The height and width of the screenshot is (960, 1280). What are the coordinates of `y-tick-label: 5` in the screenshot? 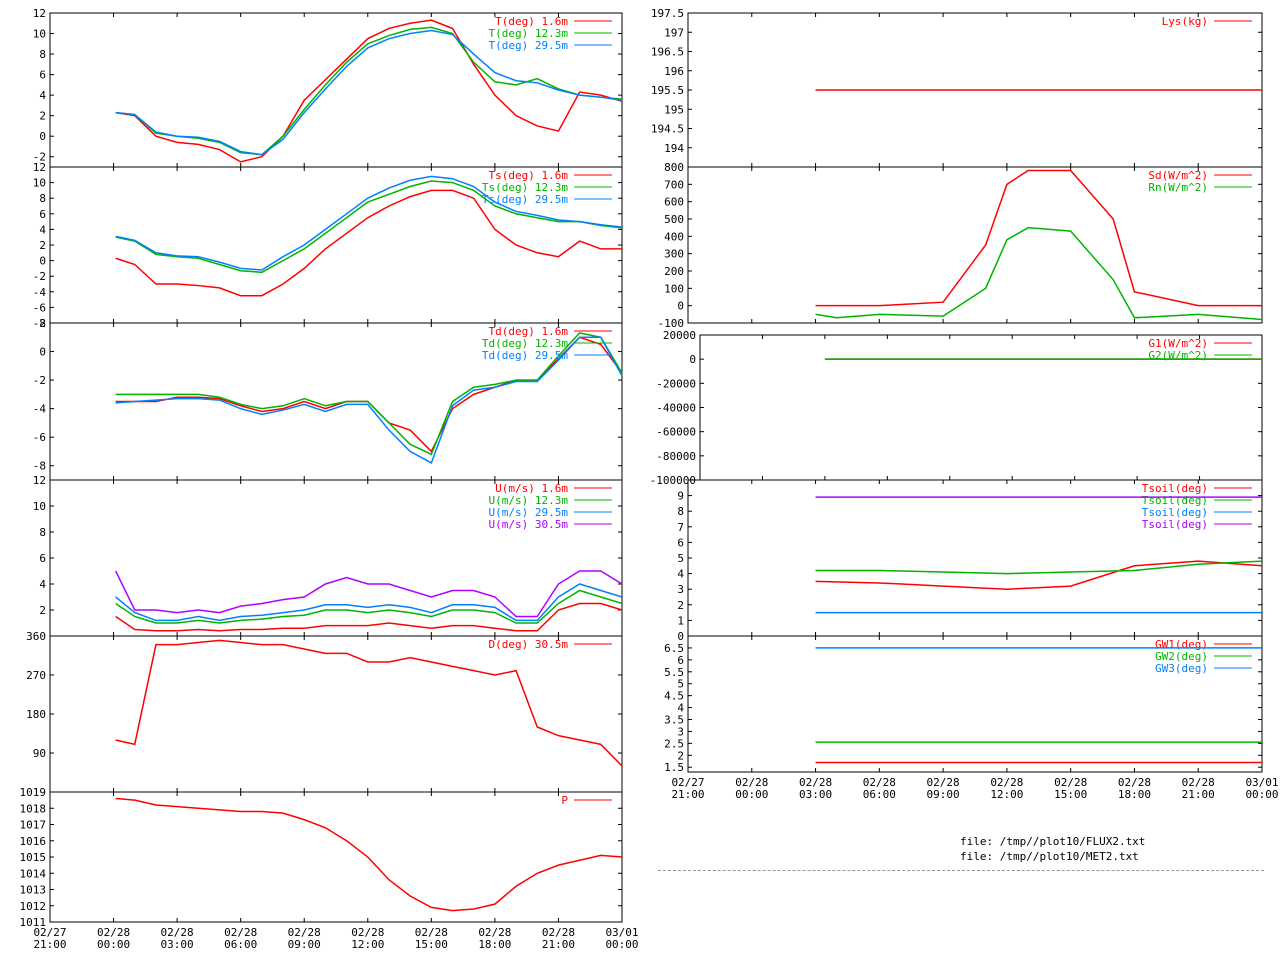 It's located at (680, 558).